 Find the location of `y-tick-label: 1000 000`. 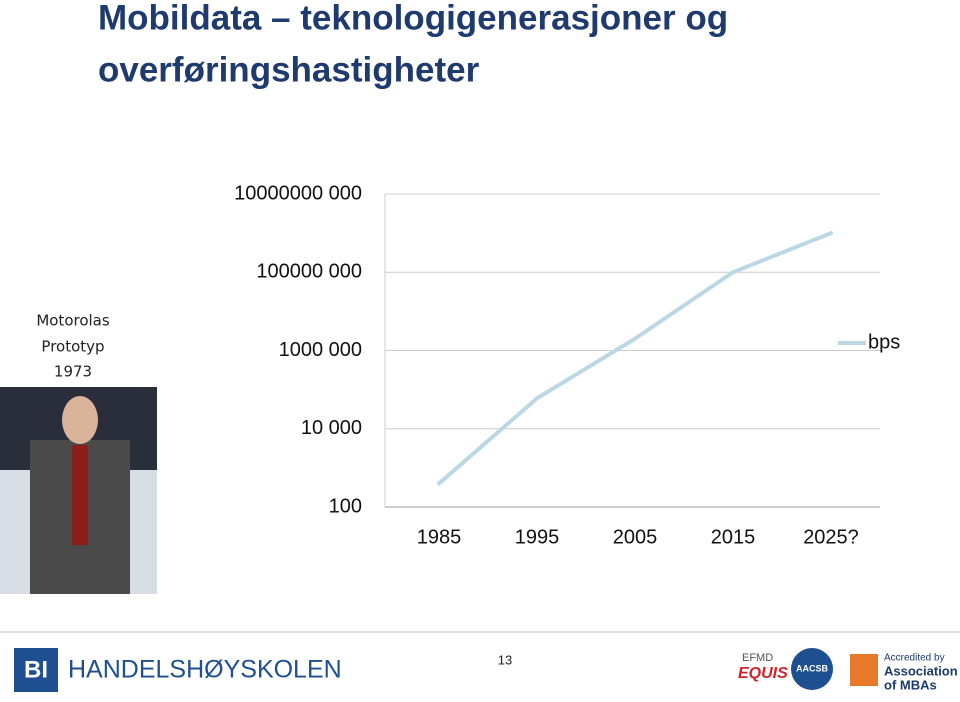

y-tick-label: 1000 000 is located at coordinates (320, 350).